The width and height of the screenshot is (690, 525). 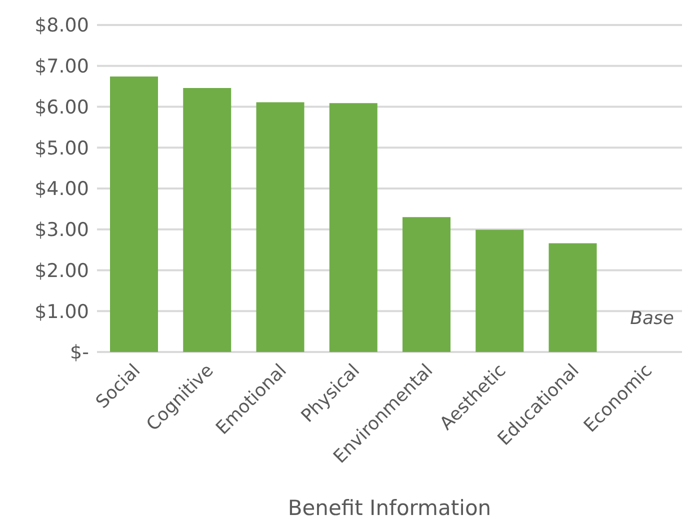 I want to click on annotation: Base, so click(x=652, y=318).